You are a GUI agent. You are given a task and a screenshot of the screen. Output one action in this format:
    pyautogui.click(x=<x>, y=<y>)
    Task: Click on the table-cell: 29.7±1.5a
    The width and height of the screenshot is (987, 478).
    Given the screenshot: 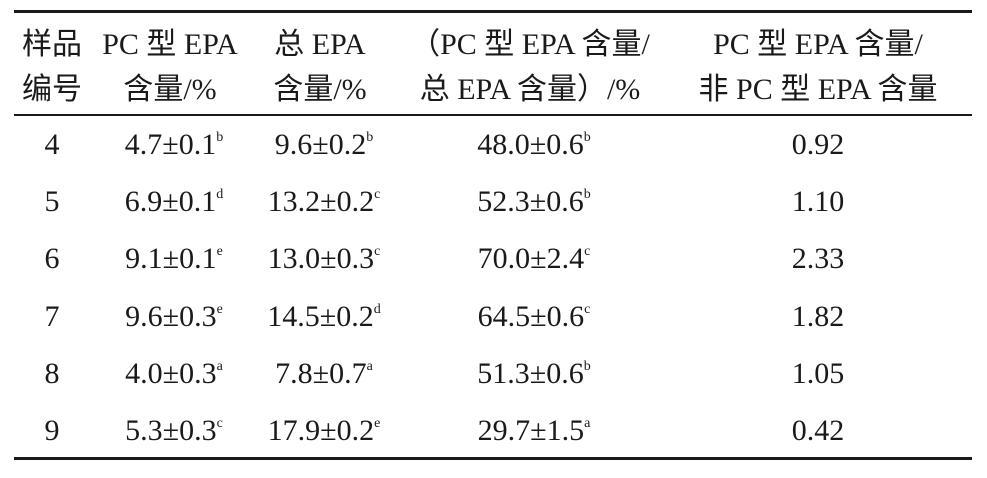 What is the action you would take?
    pyautogui.click(x=534, y=431)
    